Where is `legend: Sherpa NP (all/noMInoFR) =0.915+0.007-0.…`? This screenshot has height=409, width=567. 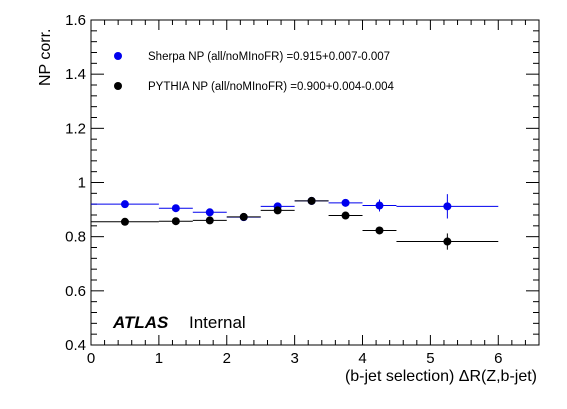
legend: Sherpa NP (all/noMInoFR) =0.915+0.007-0.… is located at coordinates (254, 72).